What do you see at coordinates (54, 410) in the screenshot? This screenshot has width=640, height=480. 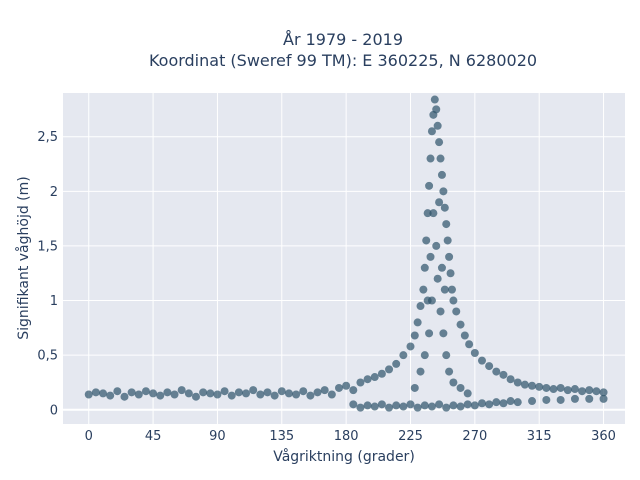 I see `y-tick-label: 0` at bounding box center [54, 410].